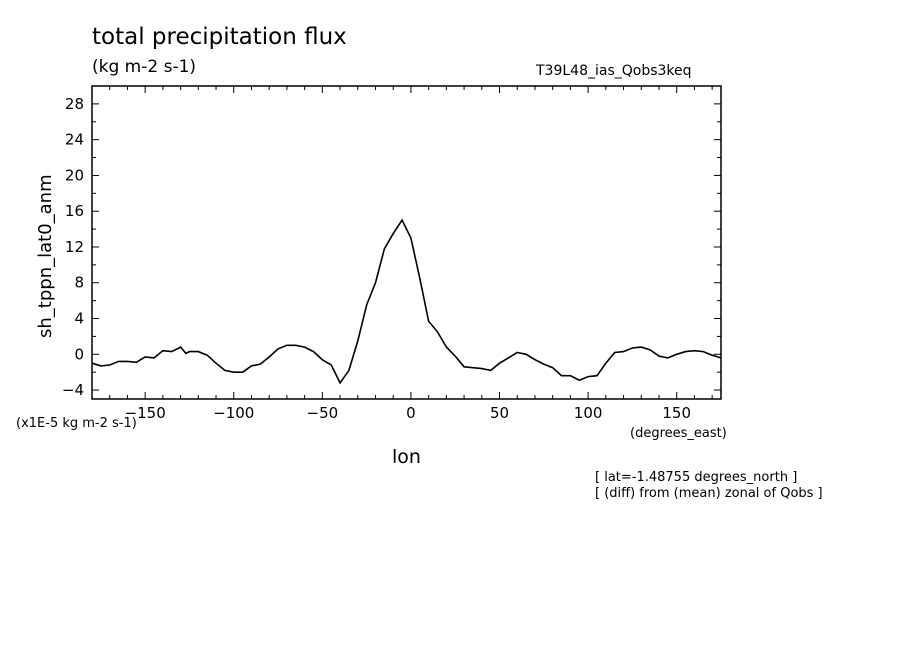  I want to click on x-axis-units: (degrees_east), so click(678, 433).